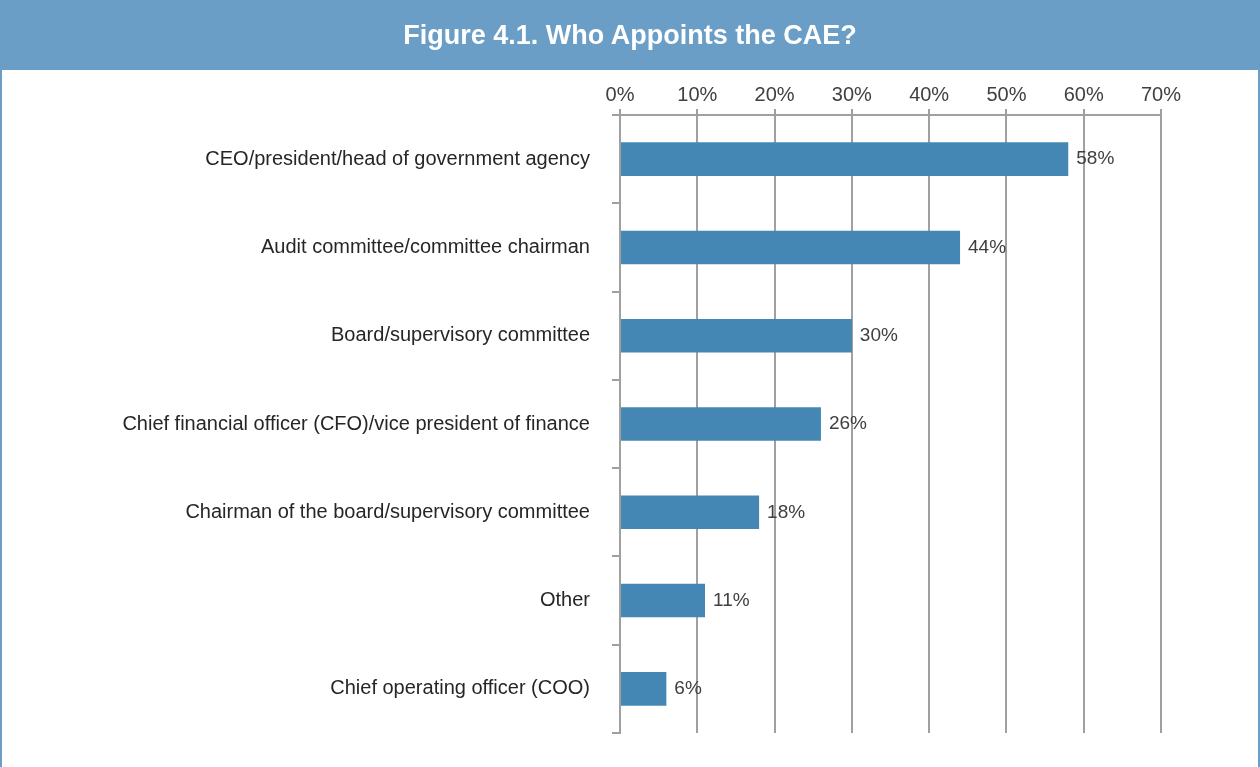 This screenshot has width=1260, height=767. Describe the element at coordinates (987, 246) in the screenshot. I see `data-label: 44%` at that location.